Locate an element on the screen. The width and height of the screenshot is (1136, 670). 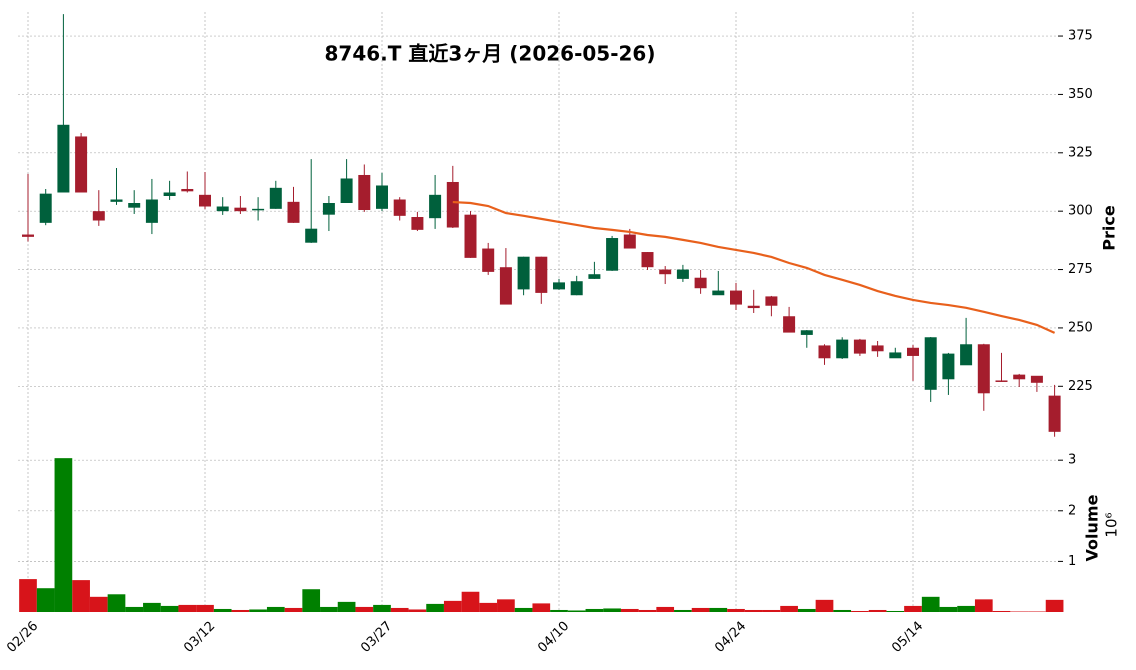
x-tick-label: 03/27 is located at coordinates (376, 637).